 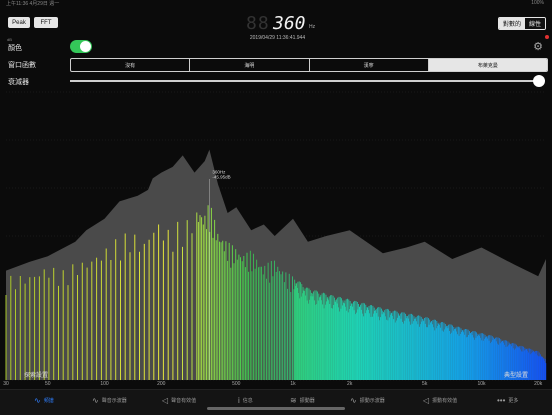 I want to click on tab-spectrum: ∿ 頻譜, so click(x=44, y=400).